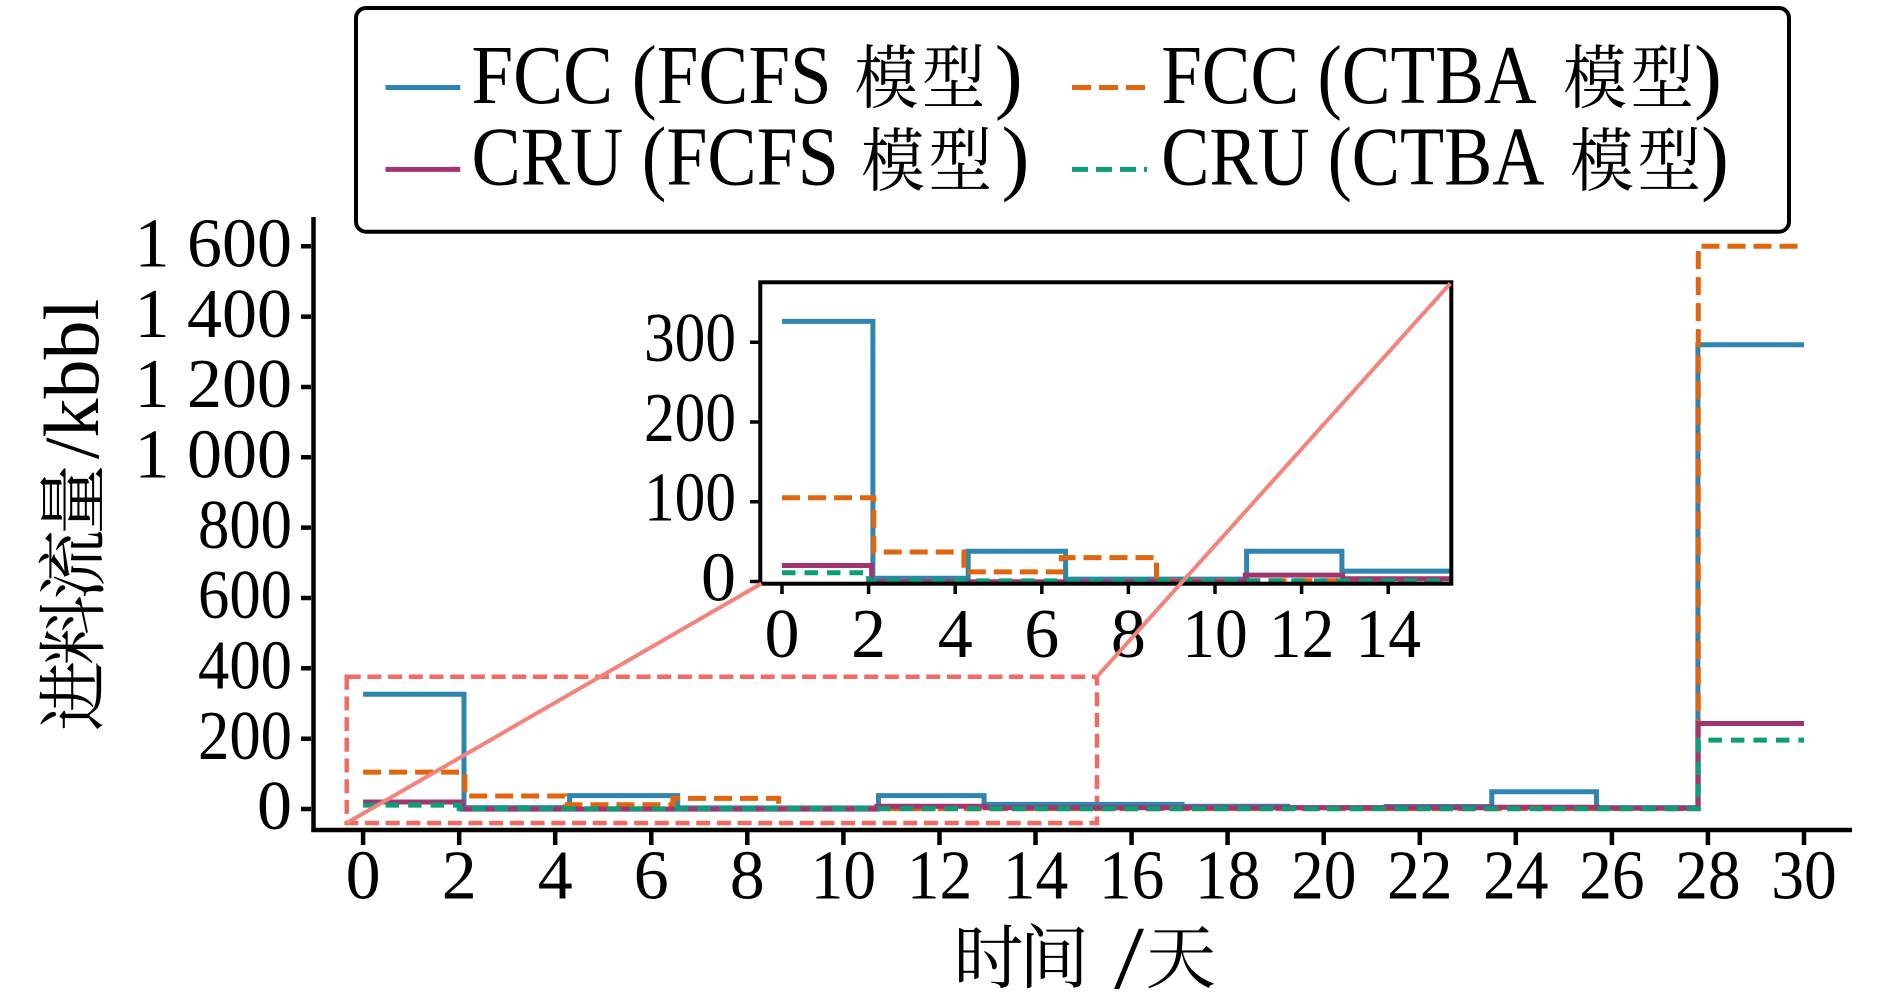 This screenshot has width=1890, height=998. What do you see at coordinates (71, 379) in the screenshot?
I see `svg-text: /kbbl` at bounding box center [71, 379].